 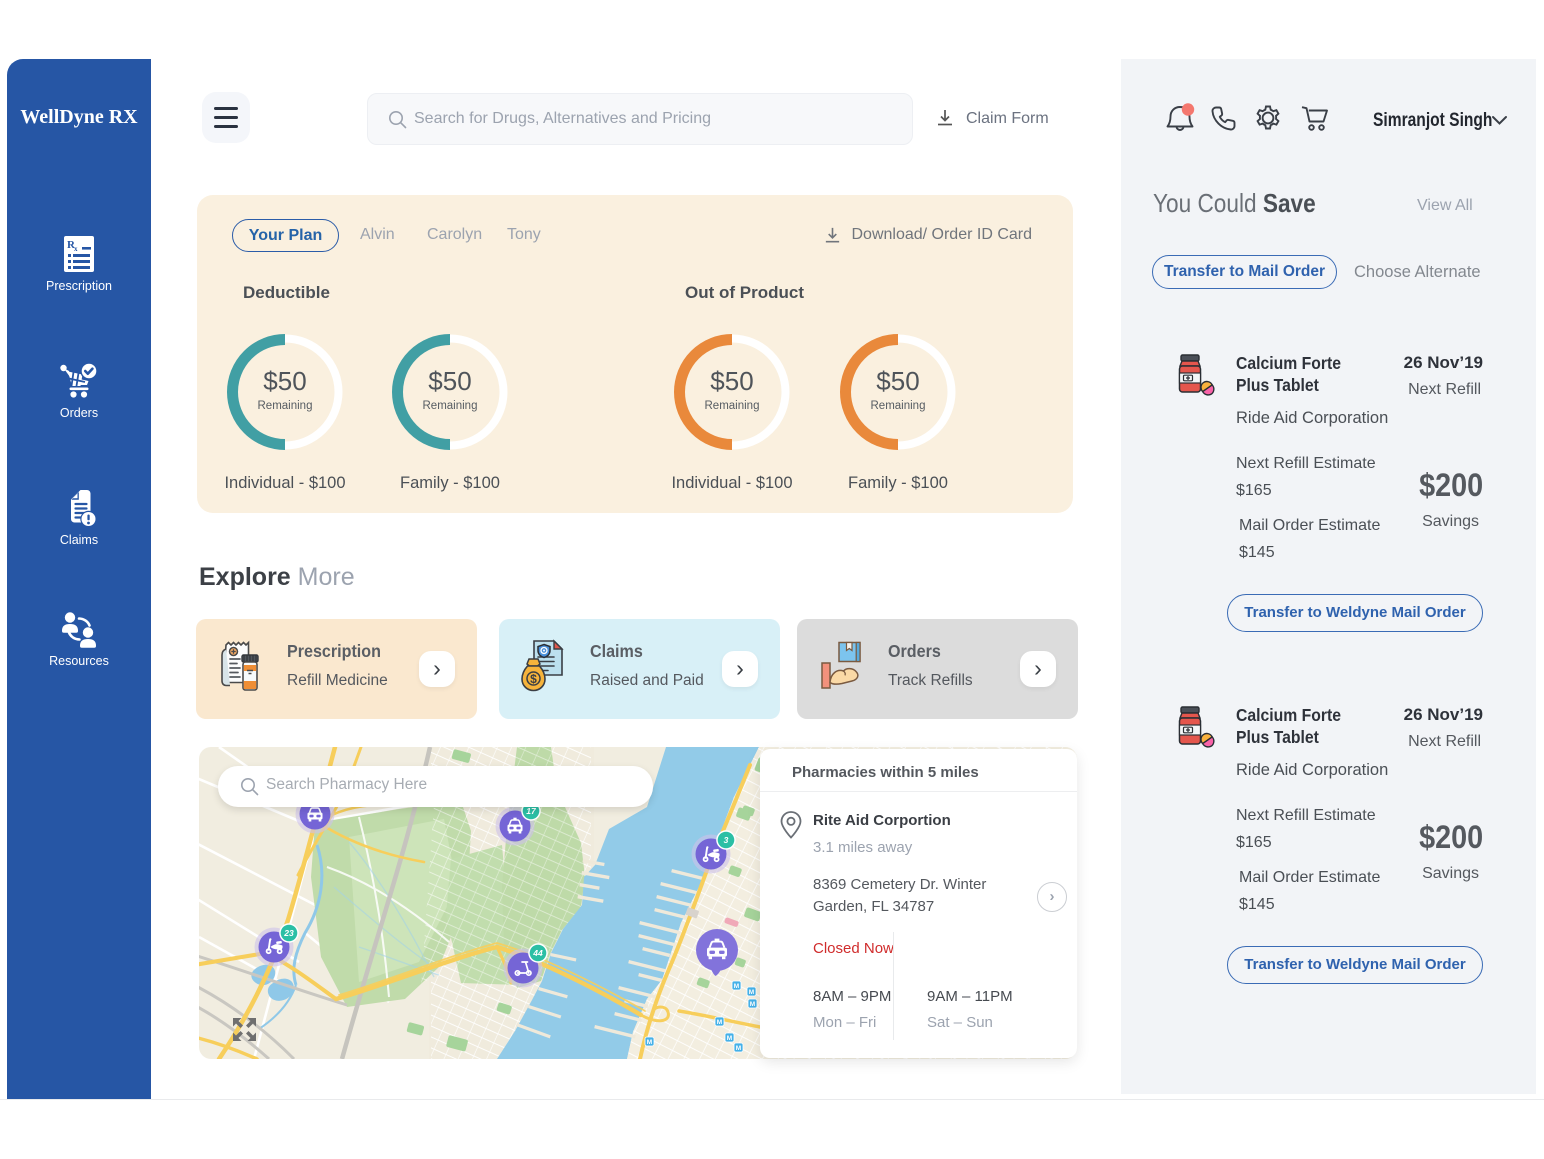 What do you see at coordinates (537, 953) in the screenshot?
I see `svg-text: 44` at bounding box center [537, 953].